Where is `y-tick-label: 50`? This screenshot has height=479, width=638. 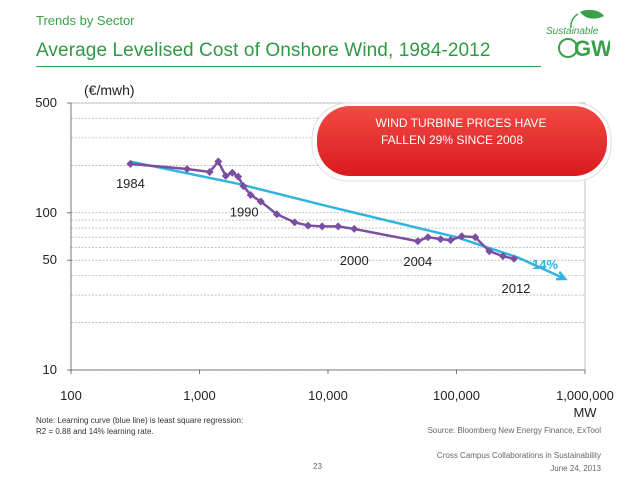 y-tick-label: 50 is located at coordinates (50, 259).